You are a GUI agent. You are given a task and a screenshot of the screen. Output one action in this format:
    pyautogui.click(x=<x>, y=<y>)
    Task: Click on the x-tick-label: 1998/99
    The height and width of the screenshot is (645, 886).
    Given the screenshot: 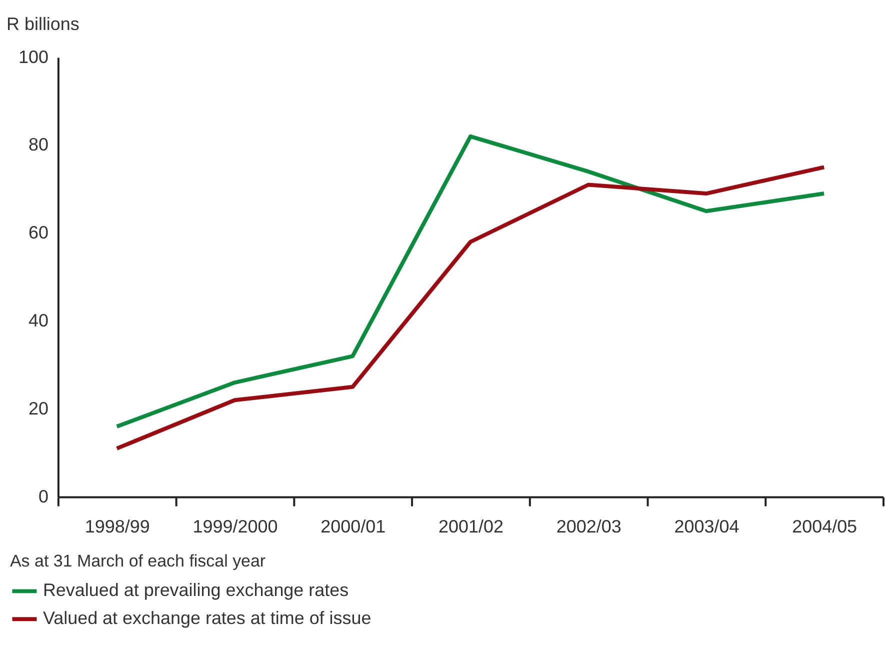 What is the action you would take?
    pyautogui.click(x=117, y=526)
    